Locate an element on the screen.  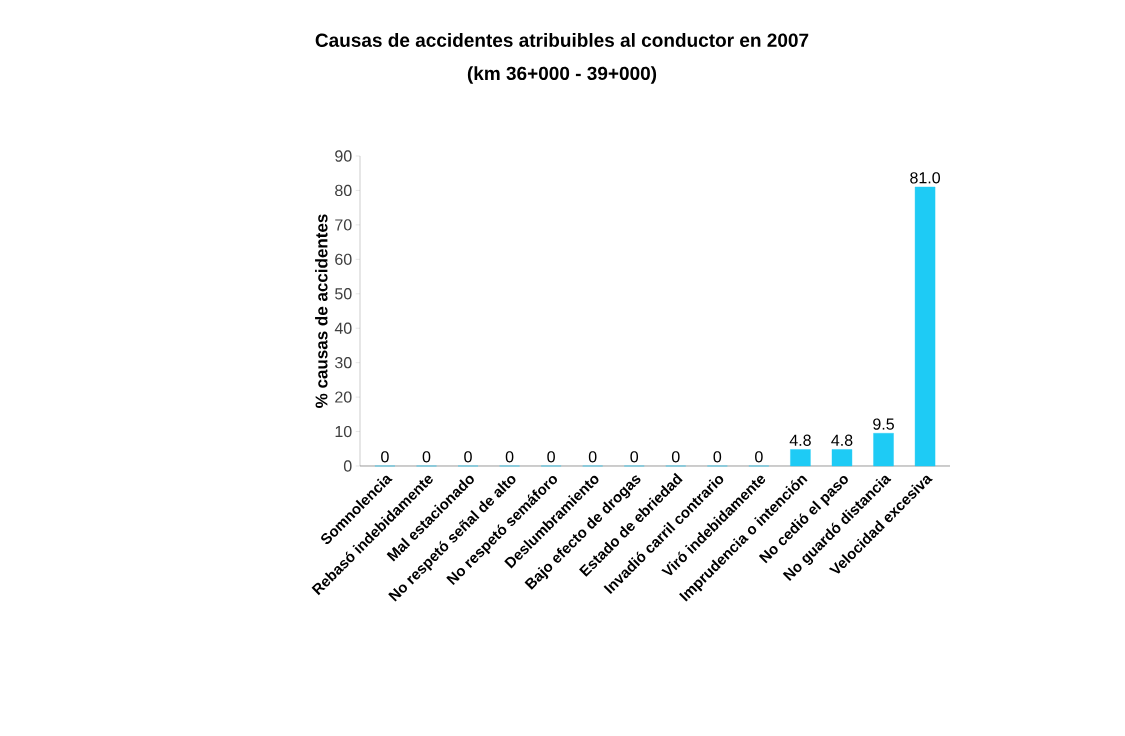
y-tick-label: 50 is located at coordinates (343, 294).